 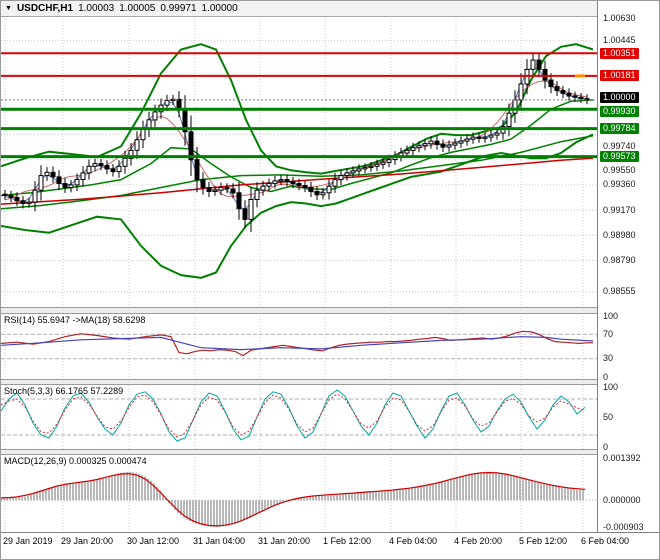 What do you see at coordinates (619, 260) in the screenshot?
I see `price-grid-label: 0.98790` at bounding box center [619, 260].